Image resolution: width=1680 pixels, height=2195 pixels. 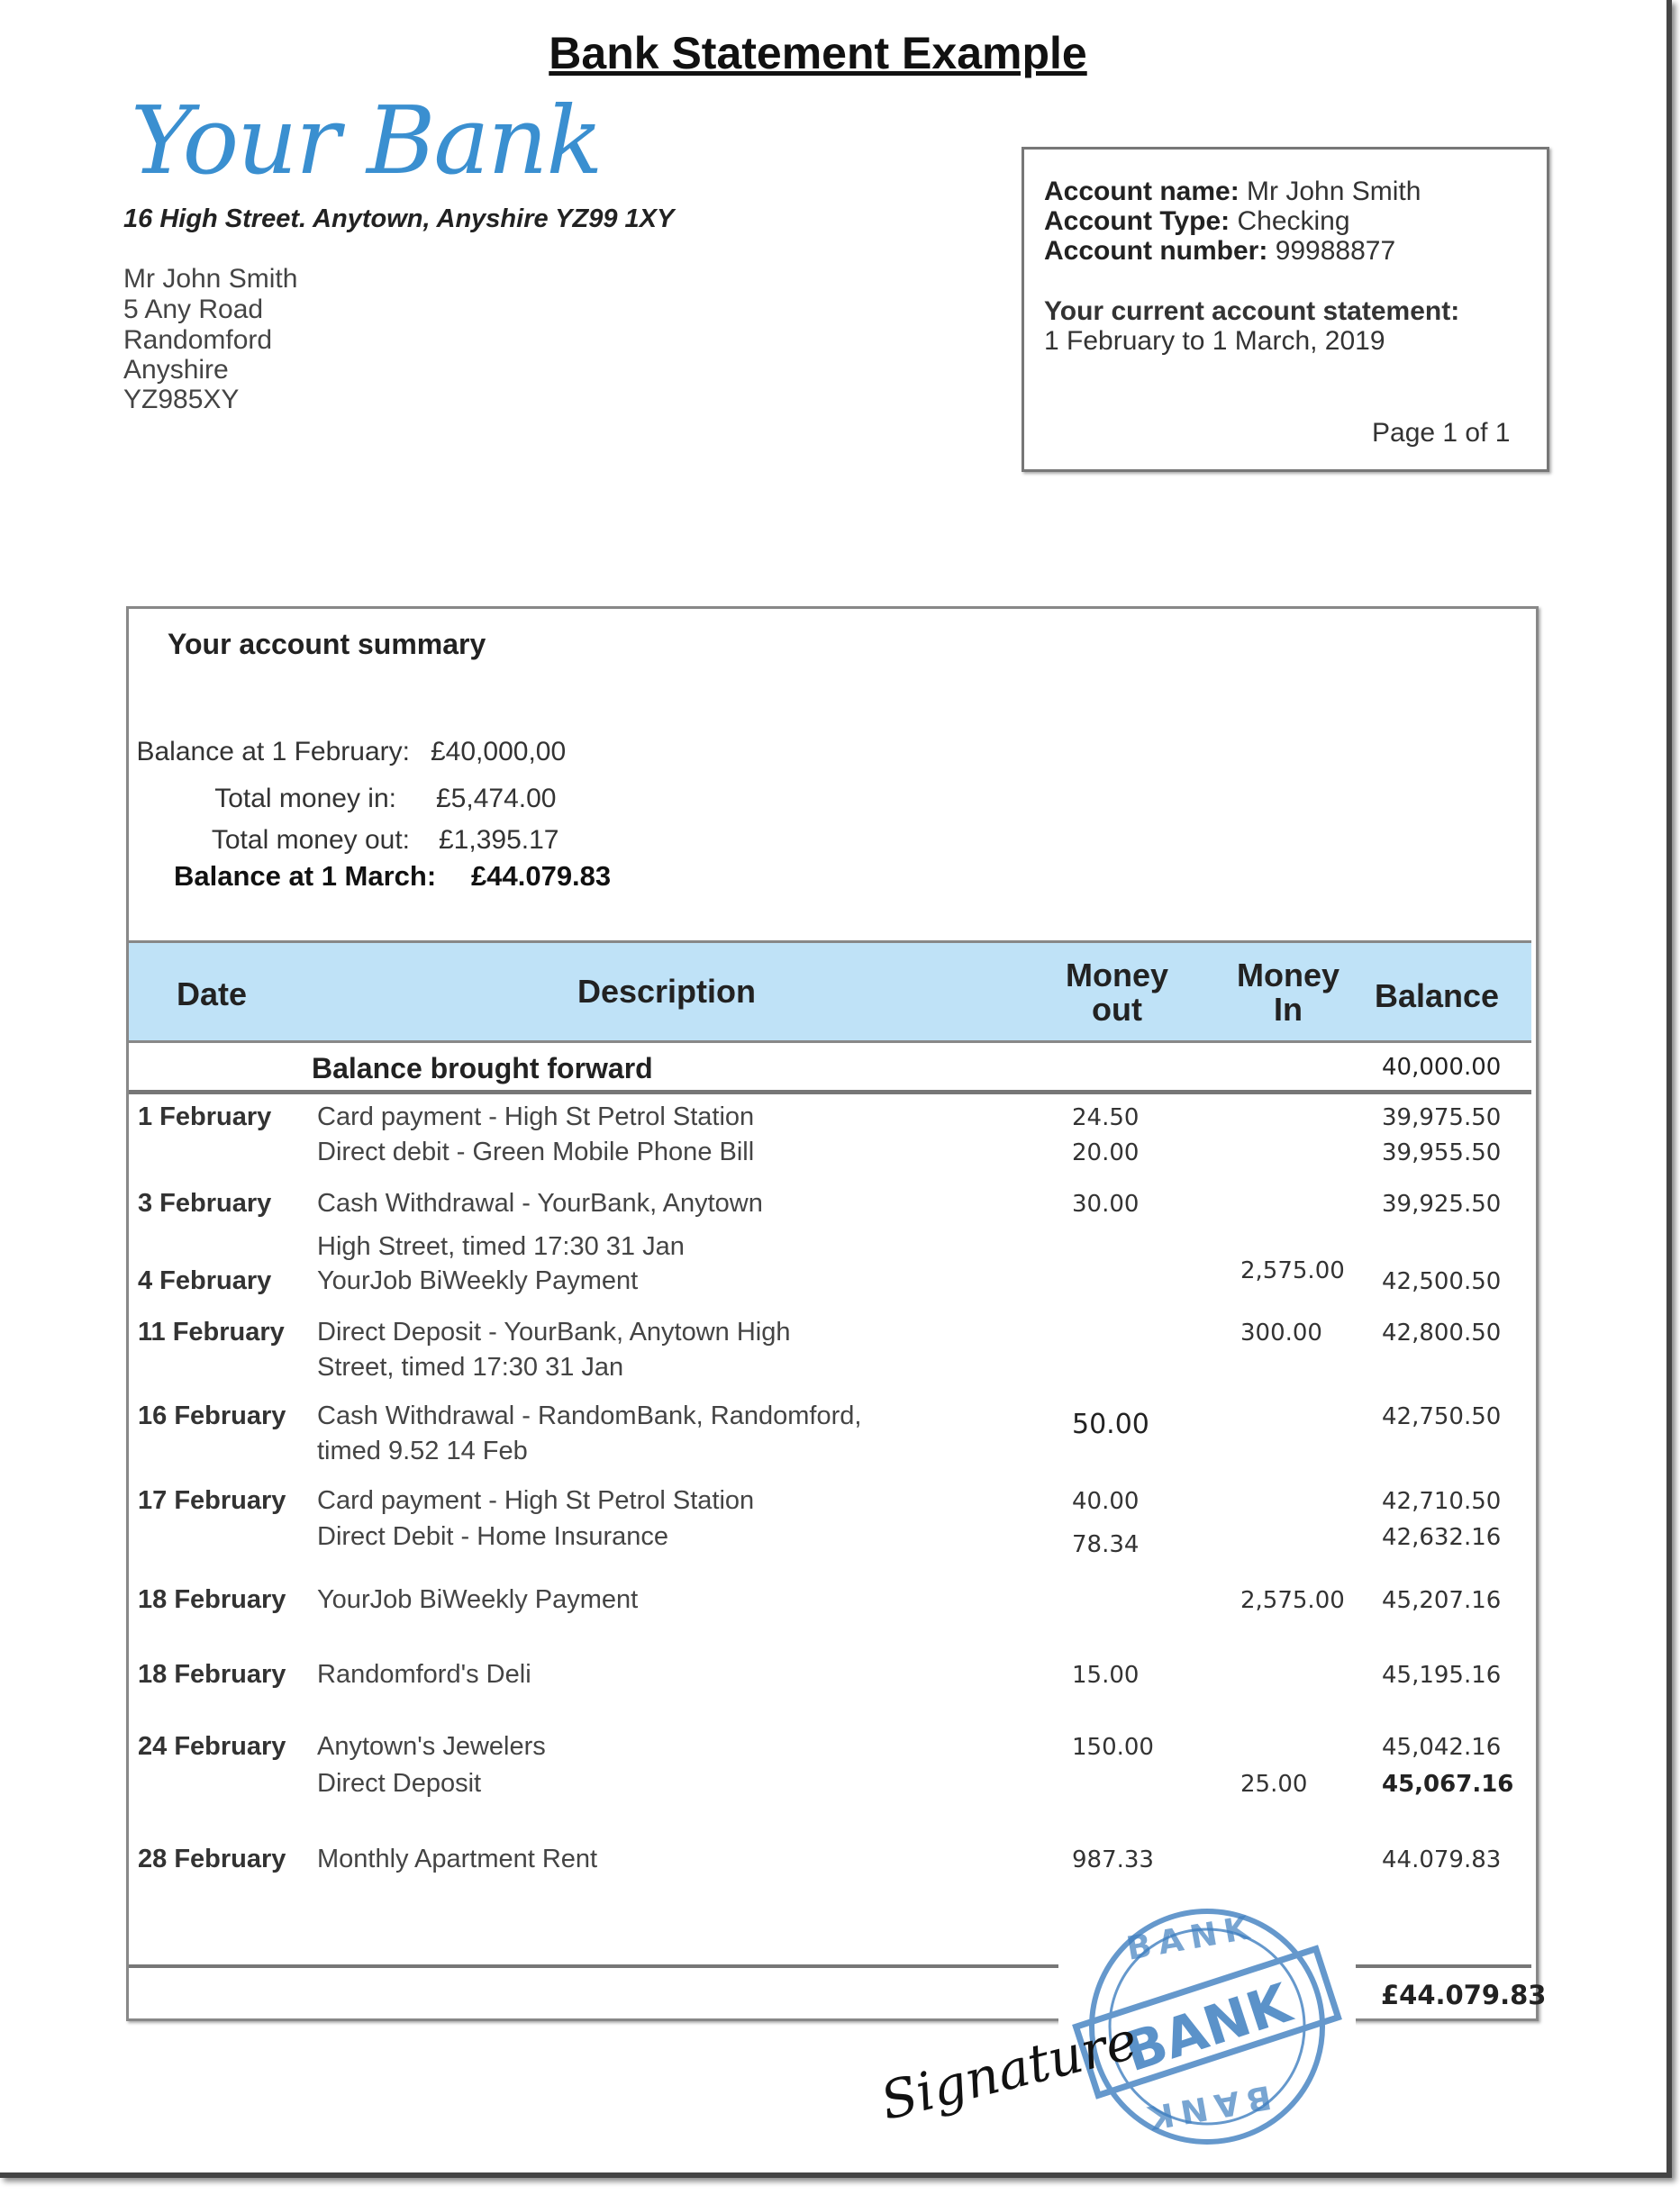 What do you see at coordinates (830, 1067) in the screenshot?
I see `brought-forward-row` at bounding box center [830, 1067].